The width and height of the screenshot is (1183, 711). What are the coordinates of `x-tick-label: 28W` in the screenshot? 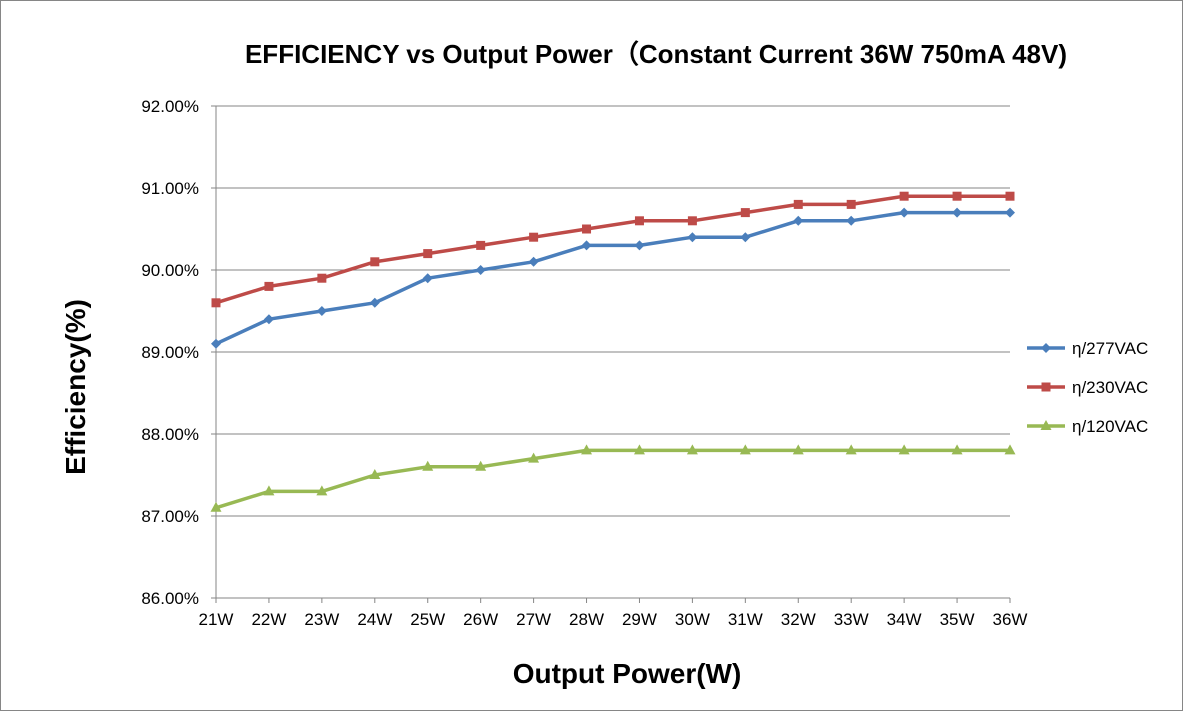 It's located at (586, 619).